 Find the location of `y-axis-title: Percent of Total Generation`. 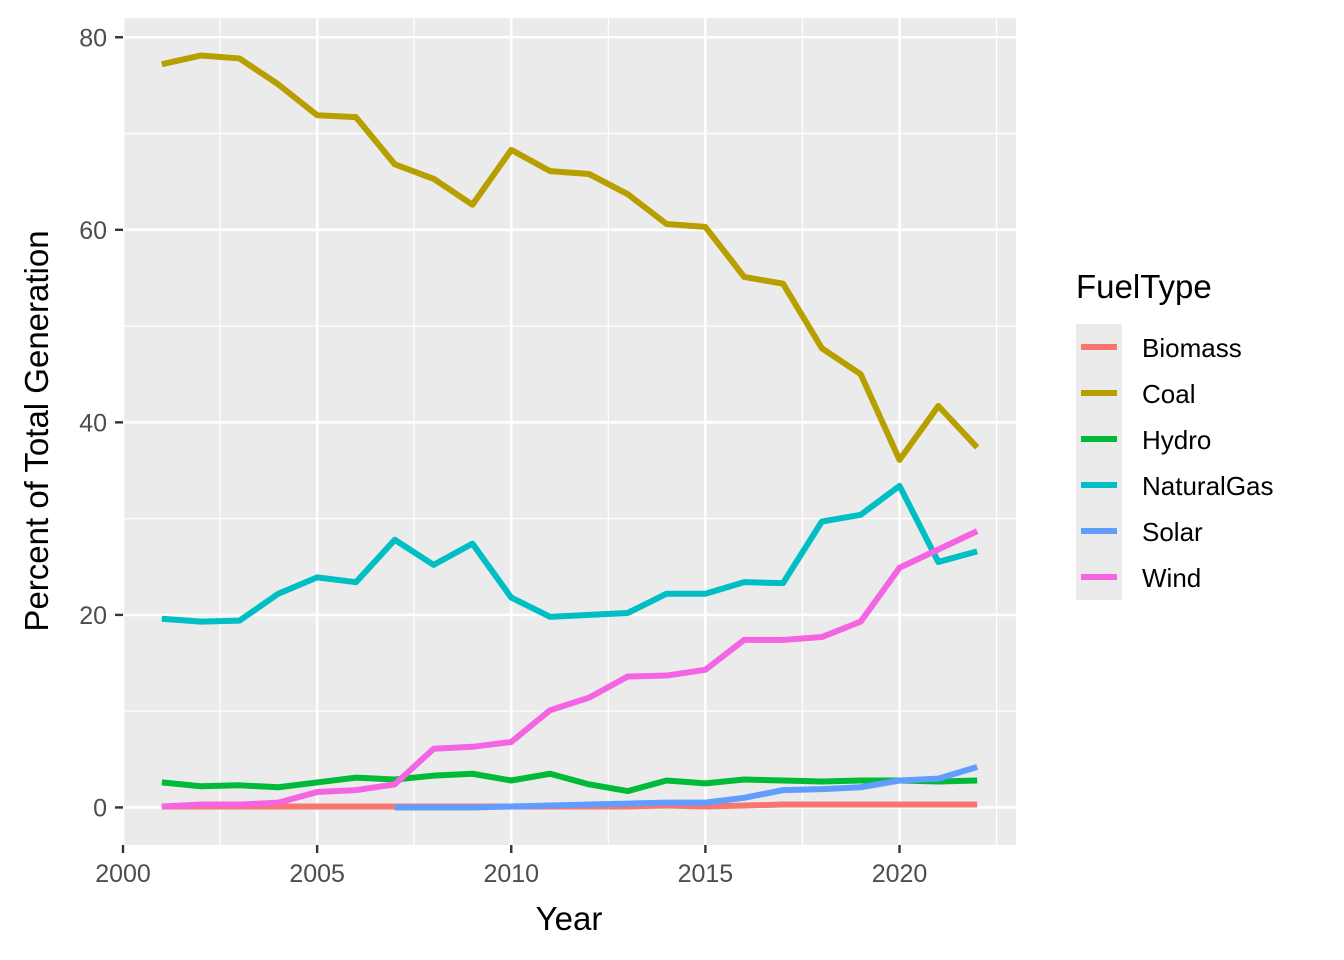

y-axis-title: Percent of Total Generation is located at coordinates (36, 430).